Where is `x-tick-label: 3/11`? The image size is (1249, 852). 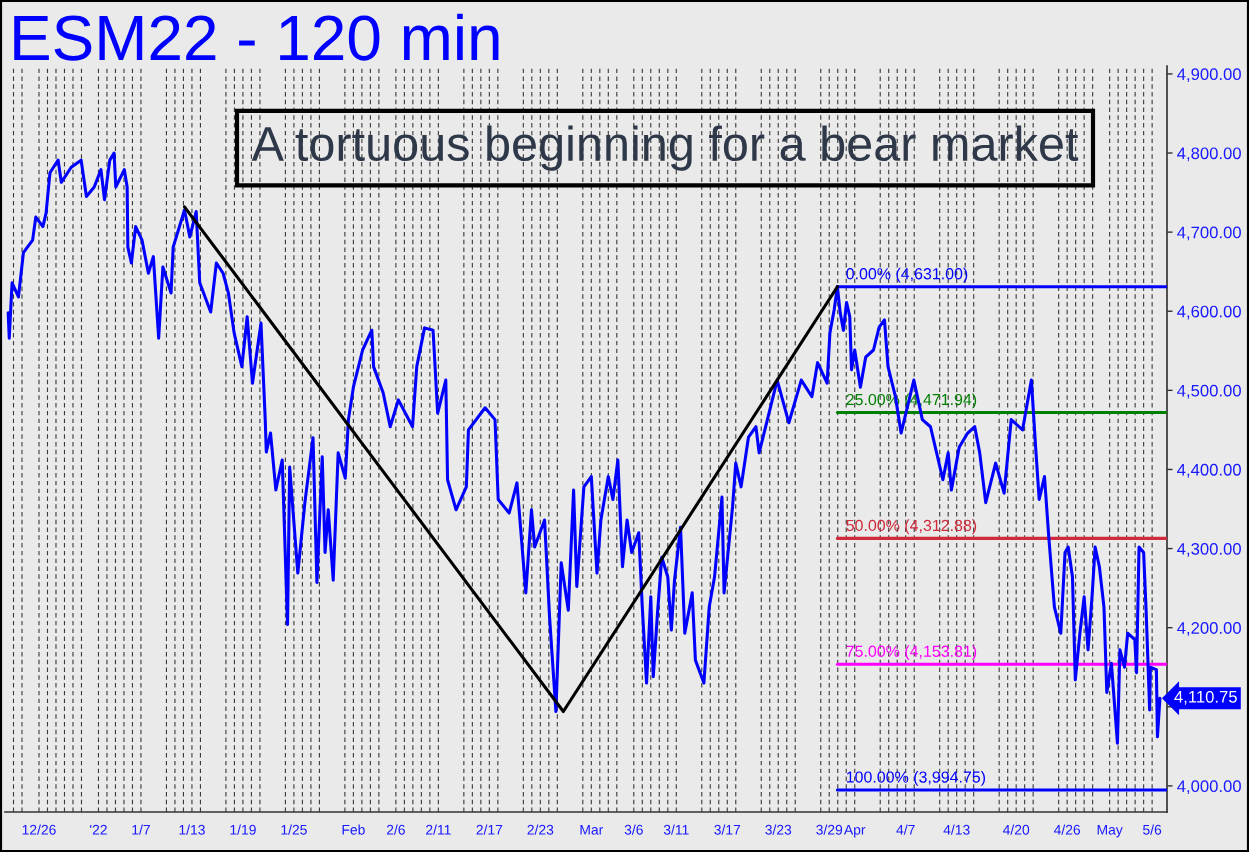 x-tick-label: 3/11 is located at coordinates (676, 829).